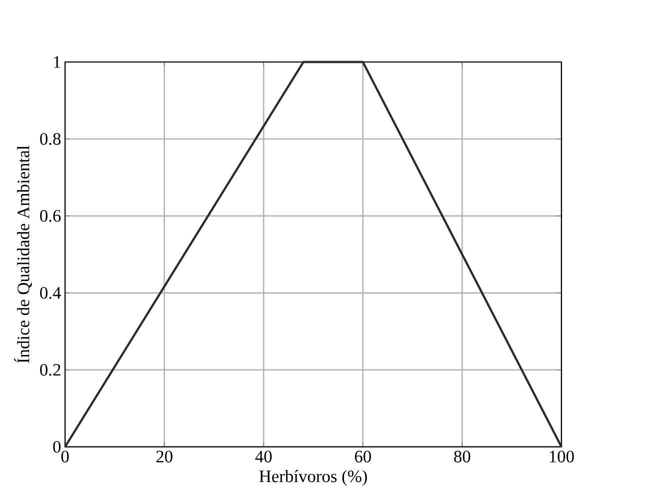 Image resolution: width=665 pixels, height=495 pixels. I want to click on x-tick-label: 100, so click(562, 456).